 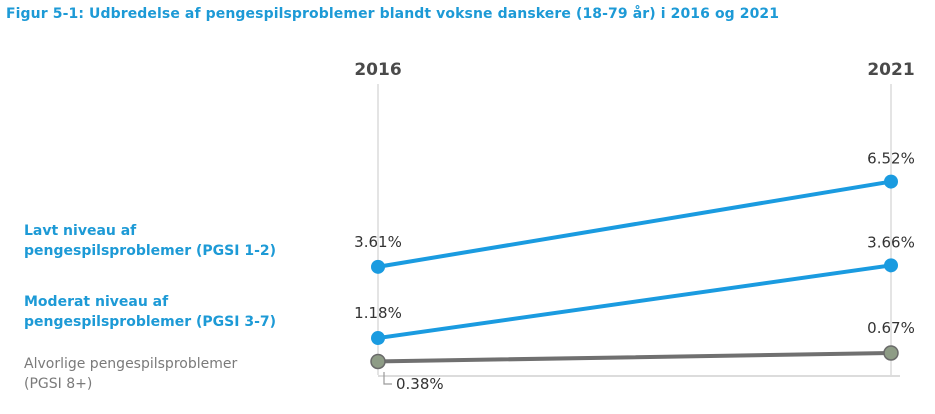 What do you see at coordinates (378, 361) in the screenshot?
I see `series-point-2-2016` at bounding box center [378, 361].